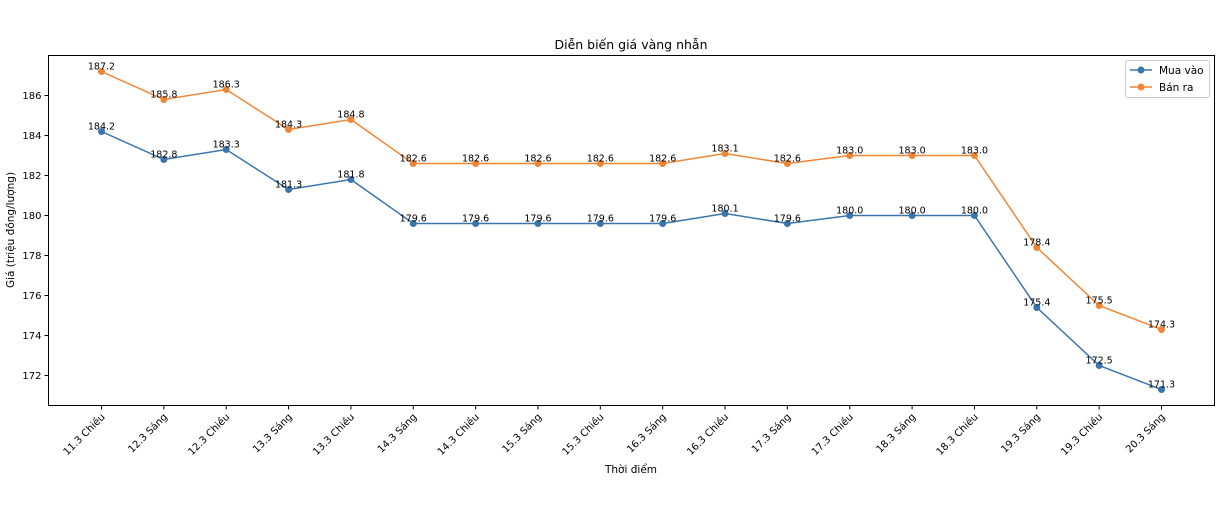 Image resolution: width=1222 pixels, height=530 pixels. Describe the element at coordinates (1181, 71) in the screenshot. I see `legend-label-mua-vao: Mua vào` at that location.